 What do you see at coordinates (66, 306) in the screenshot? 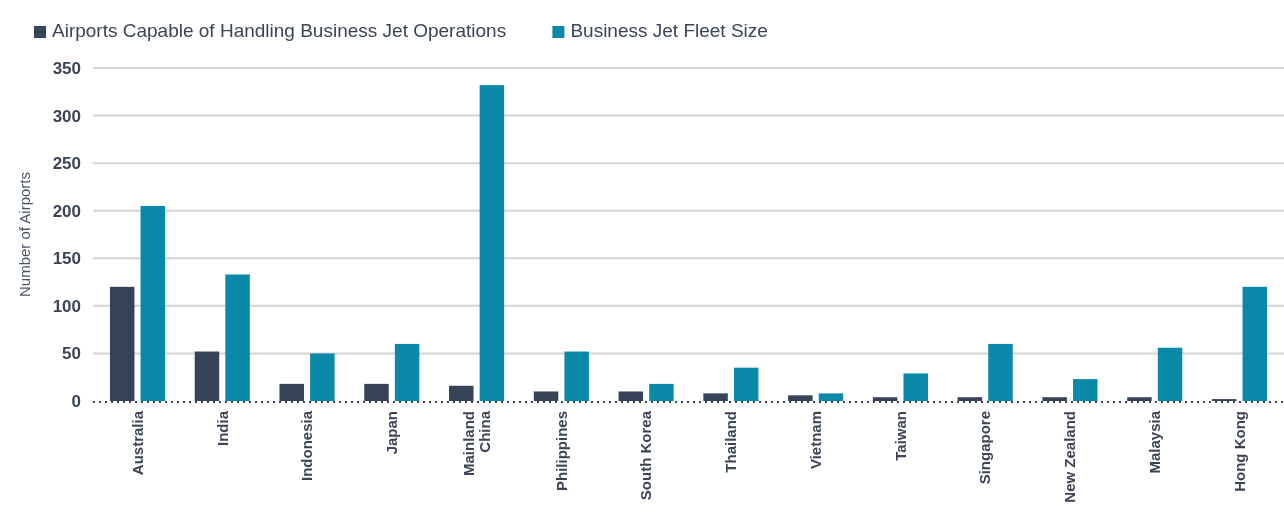
I see `y-tick-label: 100` at bounding box center [66, 306].